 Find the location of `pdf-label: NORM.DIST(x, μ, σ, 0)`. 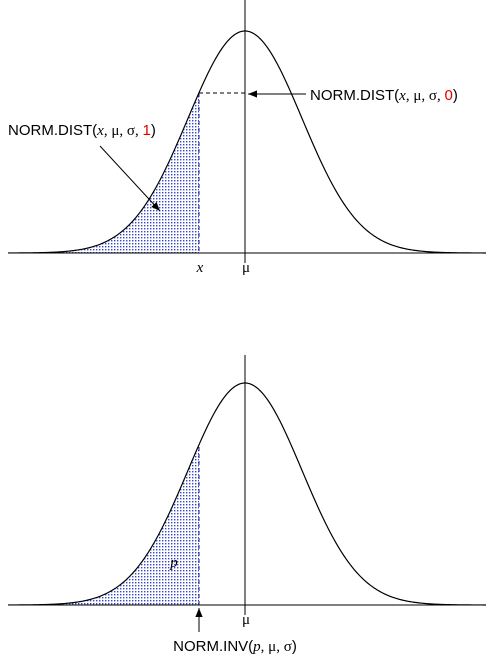

pdf-label: NORM.DIST(x, μ, σ, 0) is located at coordinates (384, 95).